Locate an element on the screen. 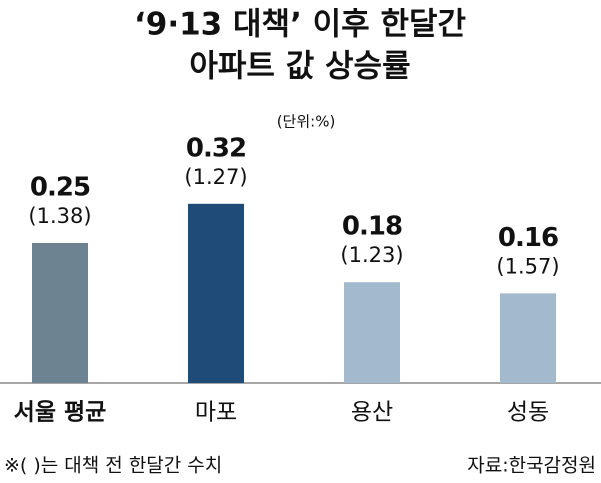 The height and width of the screenshot is (483, 601). x-tick-label: 용산 is located at coordinates (372, 413).